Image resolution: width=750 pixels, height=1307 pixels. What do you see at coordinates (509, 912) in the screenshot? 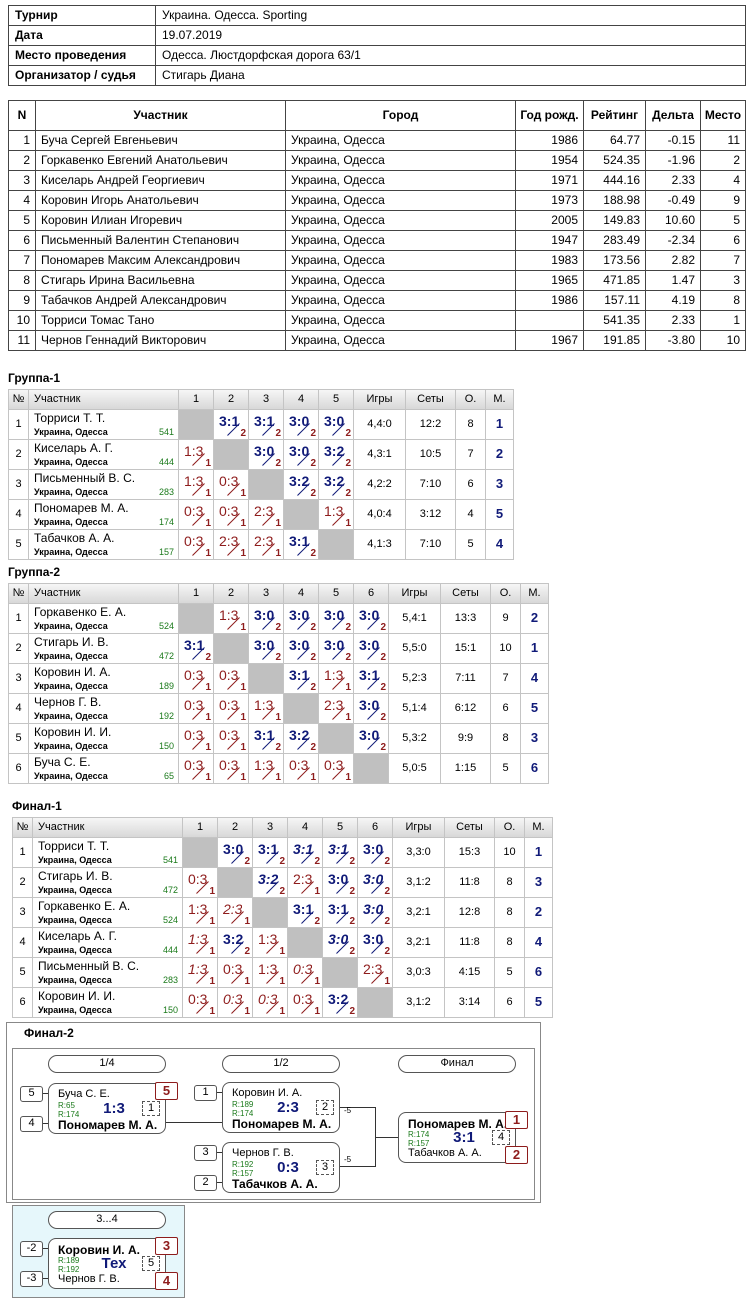
I see `row-total: 8` at bounding box center [509, 912].